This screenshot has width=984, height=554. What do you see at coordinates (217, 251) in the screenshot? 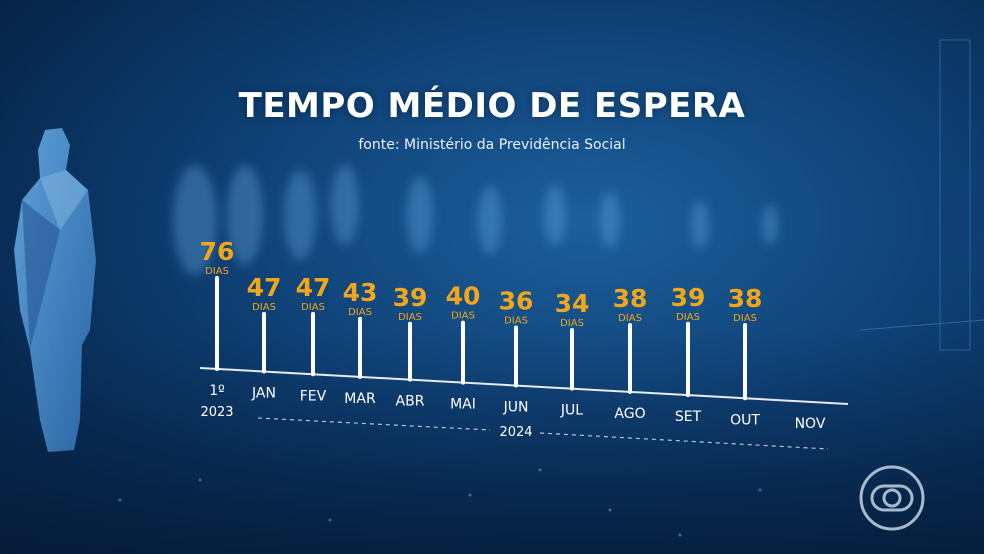
I see `value-label: 76` at bounding box center [217, 251].